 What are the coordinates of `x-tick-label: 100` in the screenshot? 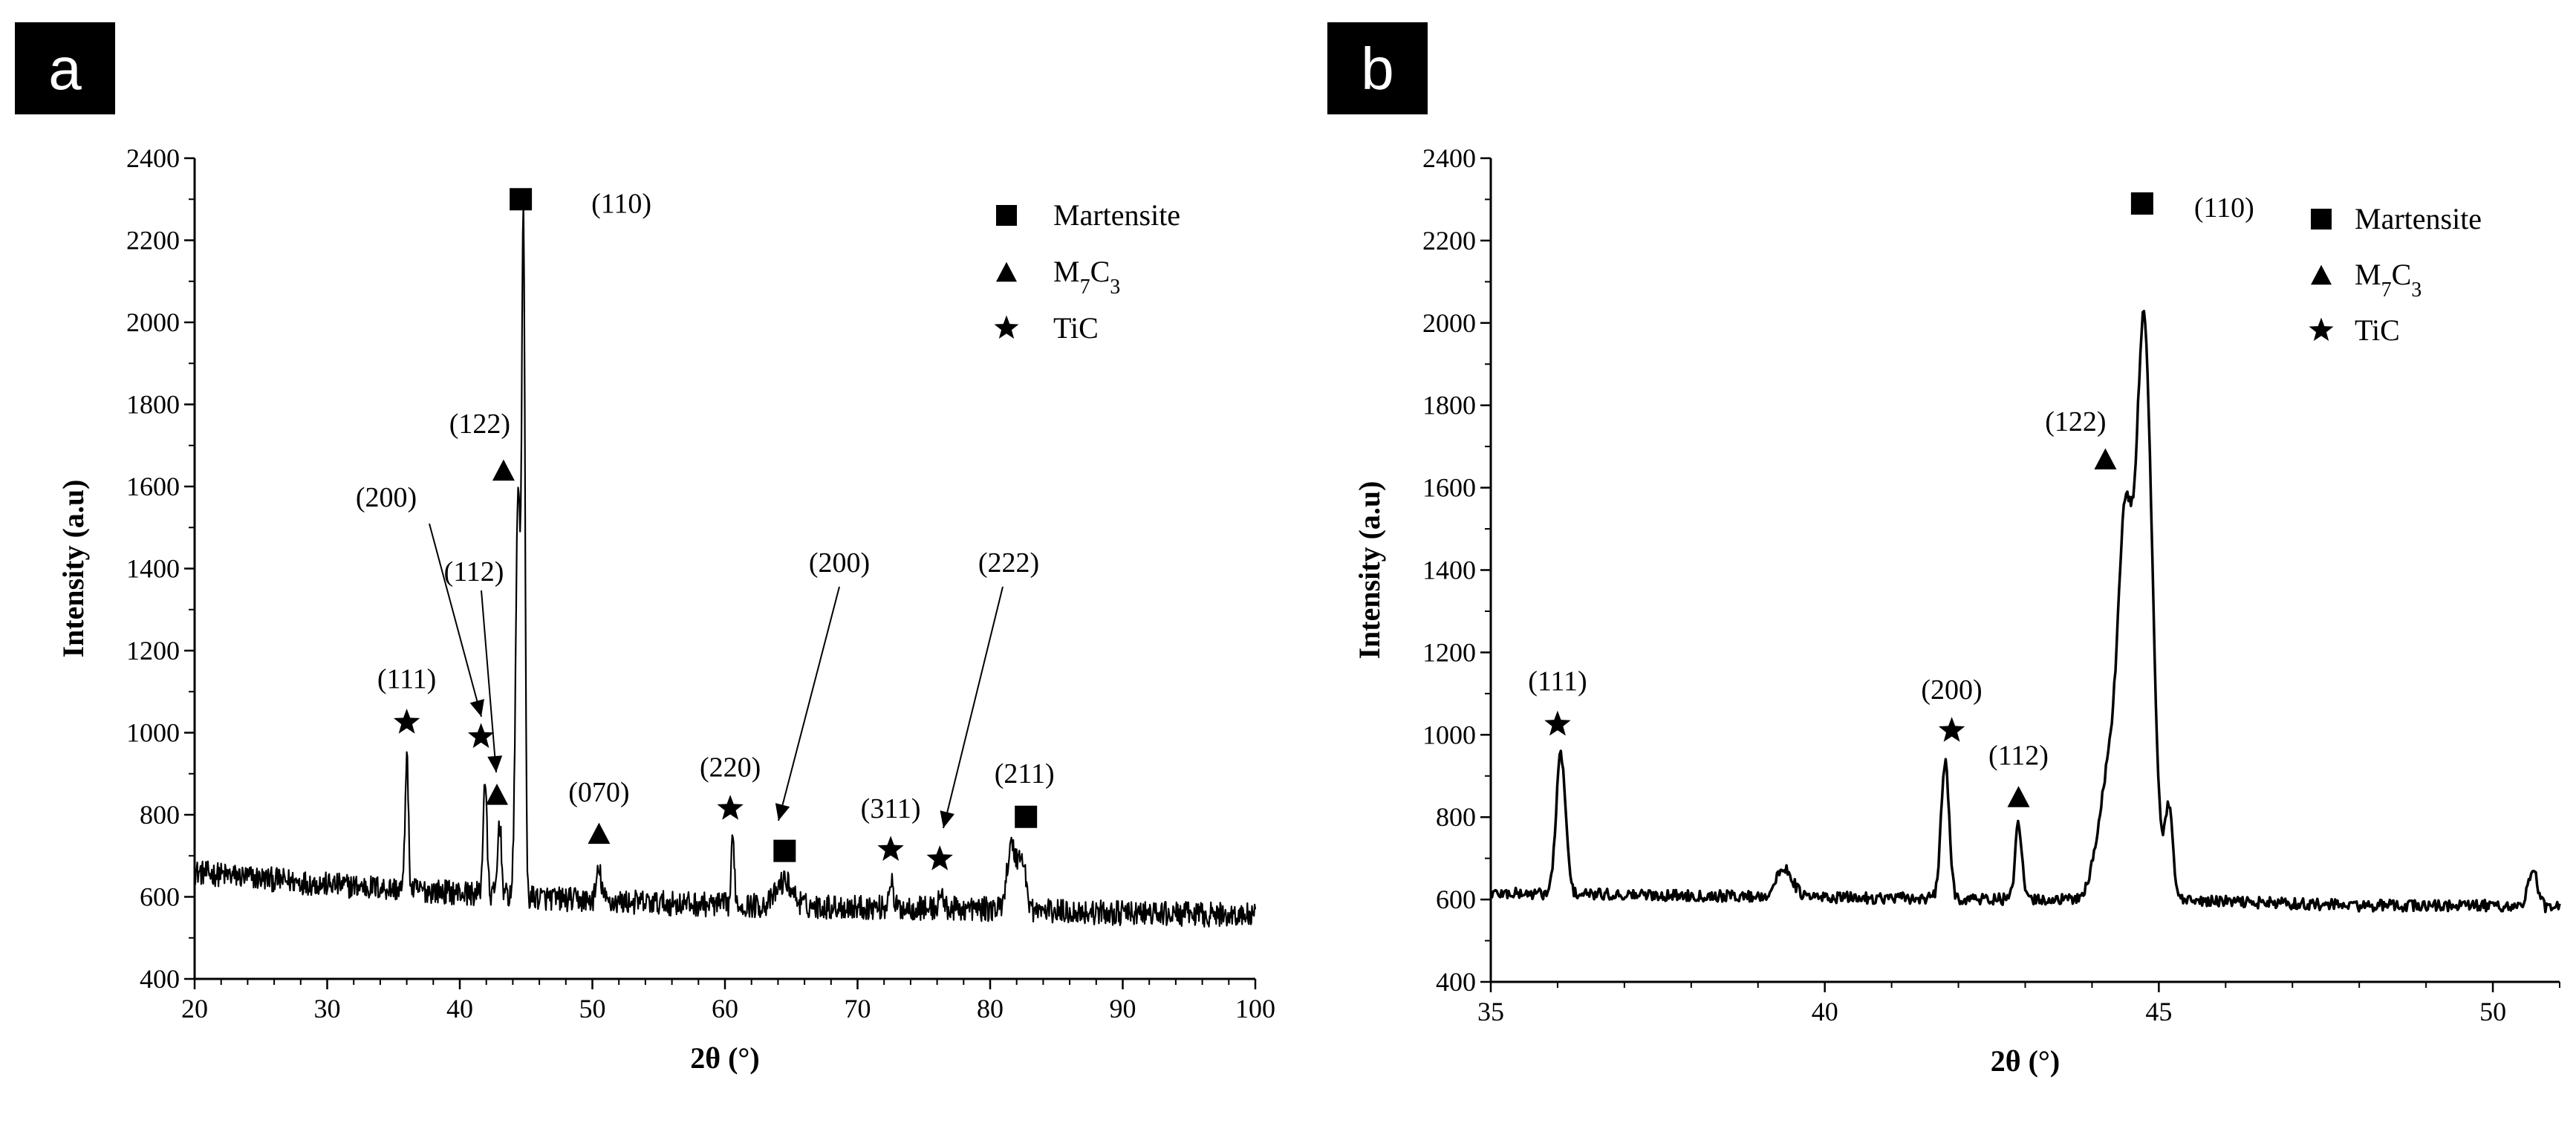 It's located at (1255, 1009).